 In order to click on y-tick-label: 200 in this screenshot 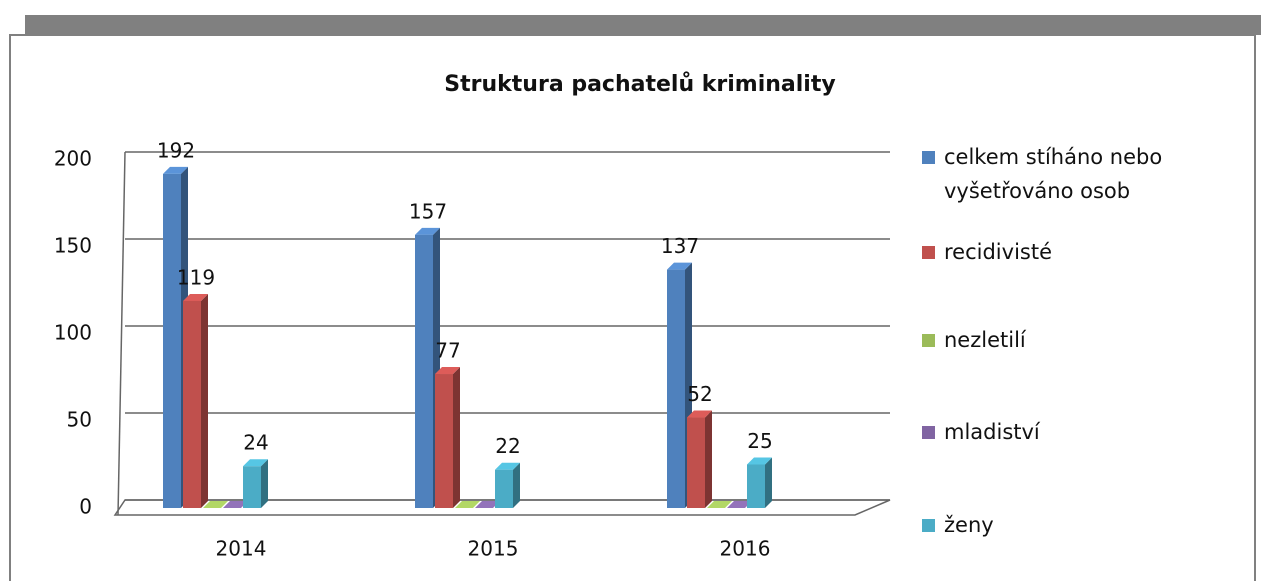, I will do `click(73, 159)`.